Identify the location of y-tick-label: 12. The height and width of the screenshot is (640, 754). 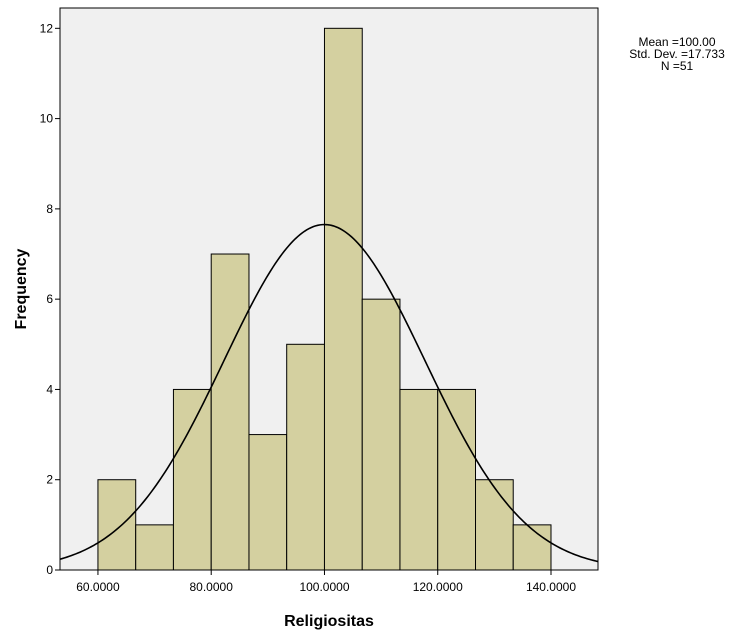
(47, 28).